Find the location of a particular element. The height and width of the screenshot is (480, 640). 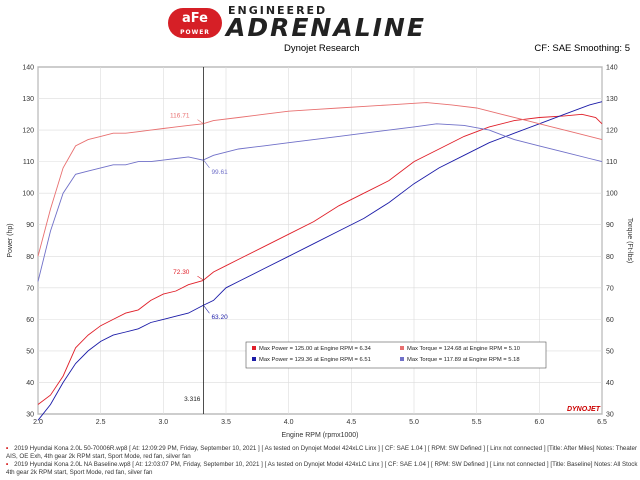

series-marker-after: • is located at coordinates (7, 448).